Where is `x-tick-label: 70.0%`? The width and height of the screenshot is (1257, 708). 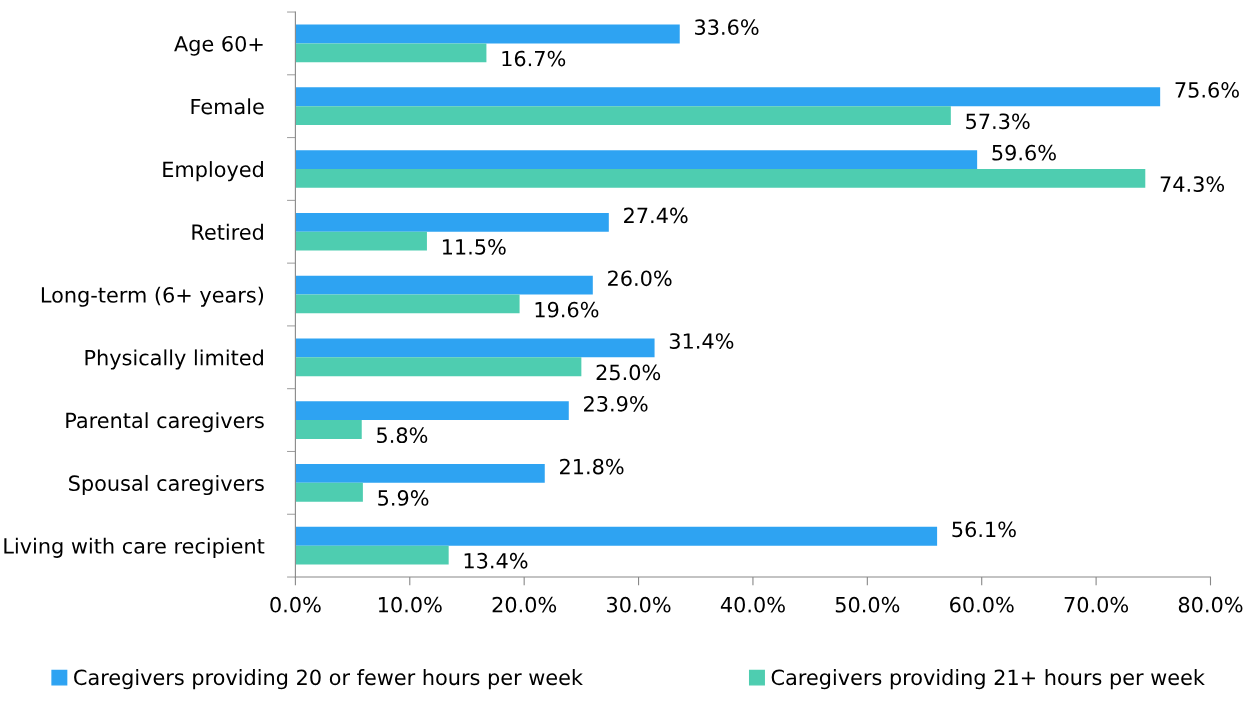 x-tick-label: 70.0% is located at coordinates (1096, 604).